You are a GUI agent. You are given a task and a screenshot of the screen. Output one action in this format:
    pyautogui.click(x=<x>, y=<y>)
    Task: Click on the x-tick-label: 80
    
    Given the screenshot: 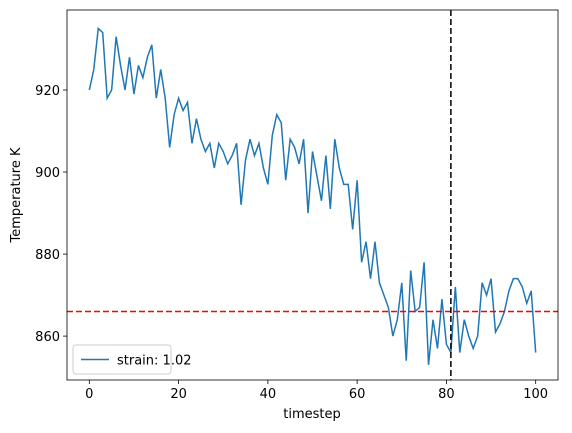 What is the action you would take?
    pyautogui.click(x=446, y=394)
    